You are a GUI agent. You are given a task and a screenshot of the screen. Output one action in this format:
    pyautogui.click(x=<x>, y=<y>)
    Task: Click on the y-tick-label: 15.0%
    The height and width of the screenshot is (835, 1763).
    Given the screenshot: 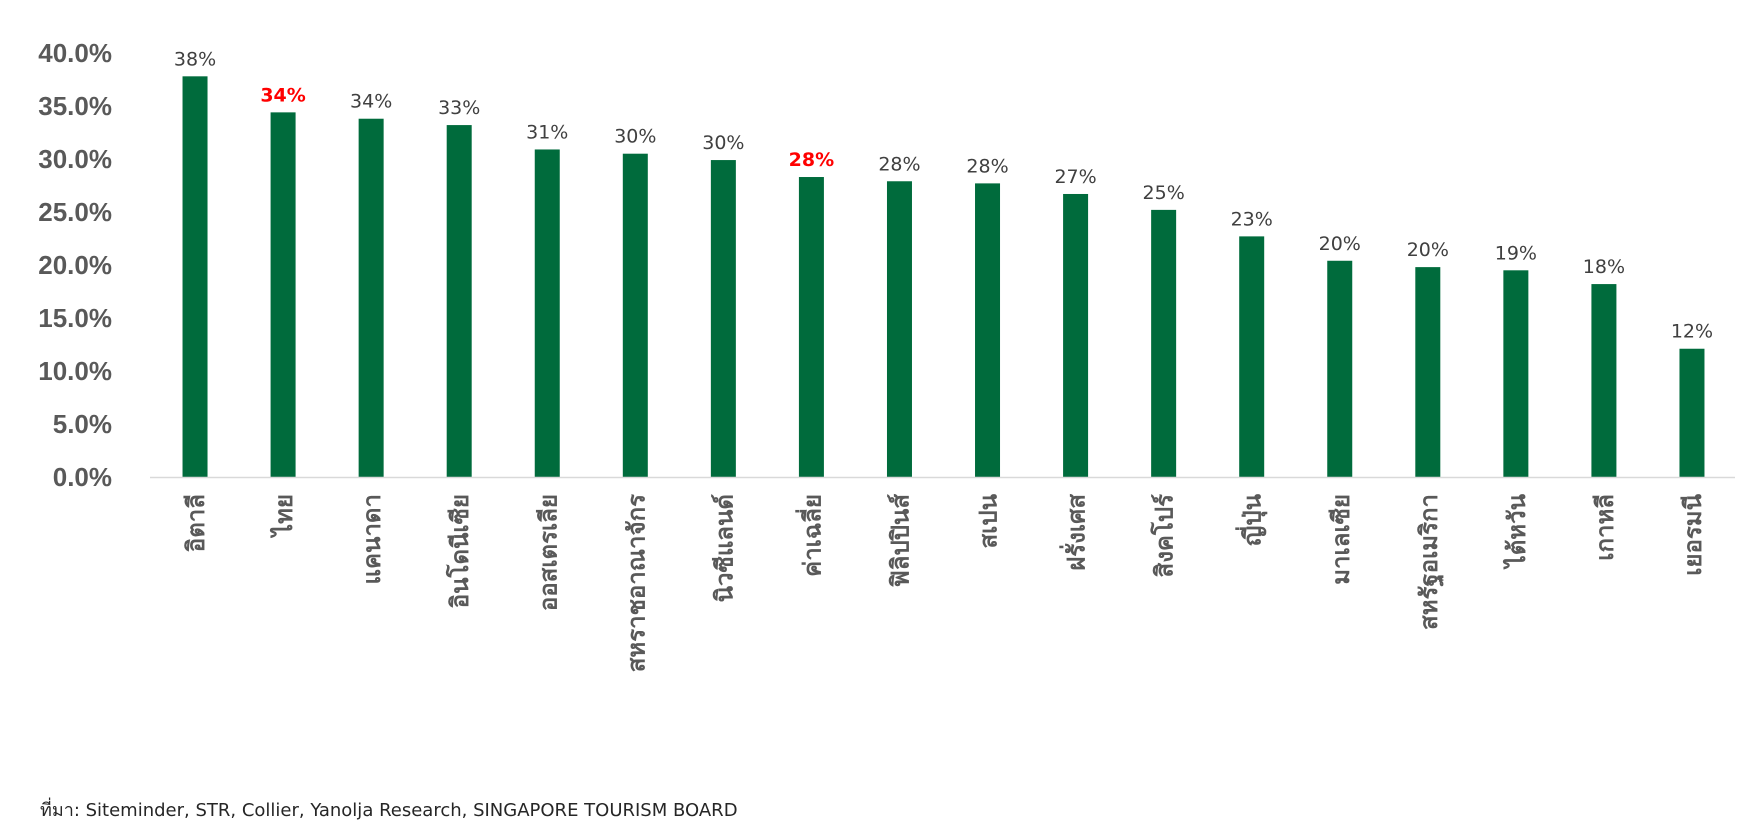 What is the action you would take?
    pyautogui.click(x=75, y=318)
    